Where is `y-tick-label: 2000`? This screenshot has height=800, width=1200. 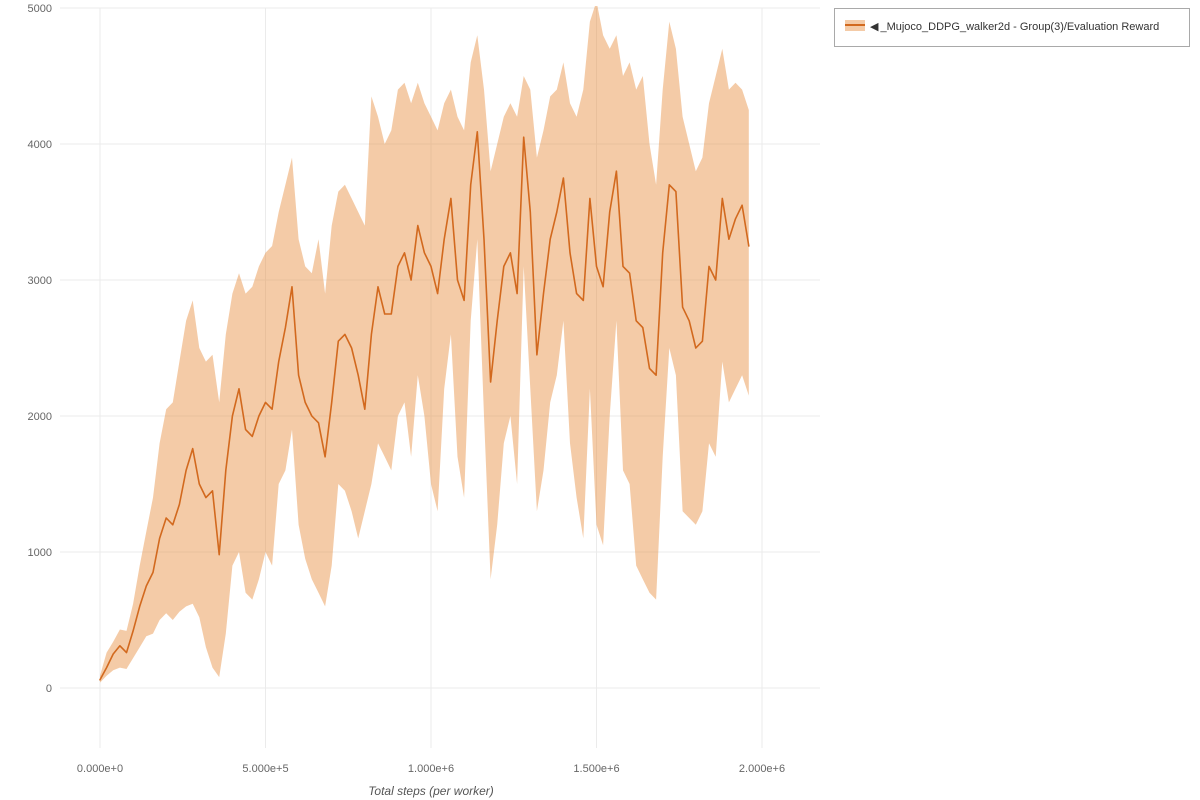 y-tick-label: 2000 is located at coordinates (40, 417).